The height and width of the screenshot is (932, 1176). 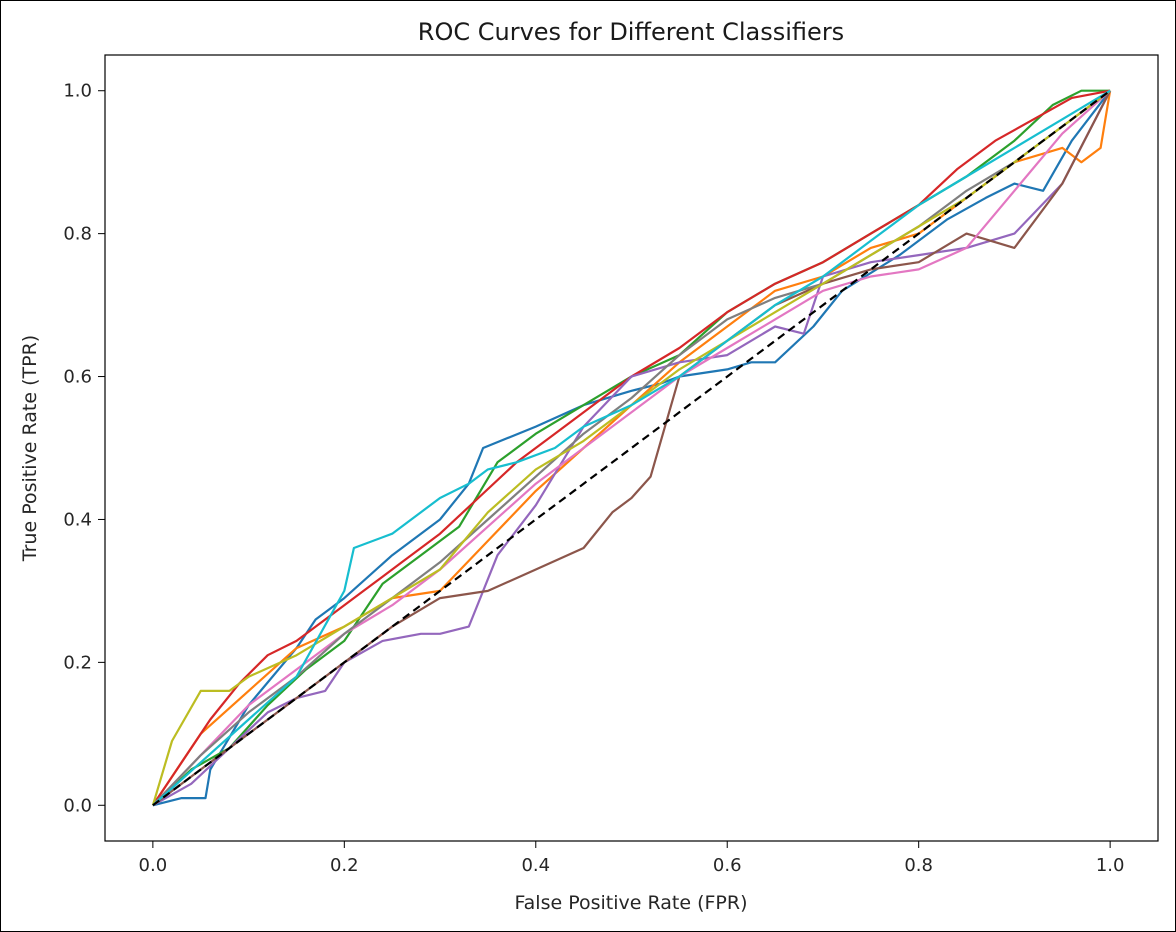 I want to click on x-tick-label: 0.0, so click(x=153, y=865).